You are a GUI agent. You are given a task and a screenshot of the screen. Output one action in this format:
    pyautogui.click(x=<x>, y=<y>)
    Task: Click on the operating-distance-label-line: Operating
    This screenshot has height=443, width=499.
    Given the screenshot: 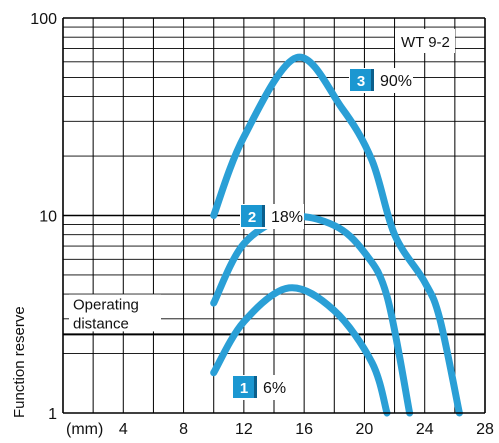 What is the action you would take?
    pyautogui.click(x=106, y=304)
    